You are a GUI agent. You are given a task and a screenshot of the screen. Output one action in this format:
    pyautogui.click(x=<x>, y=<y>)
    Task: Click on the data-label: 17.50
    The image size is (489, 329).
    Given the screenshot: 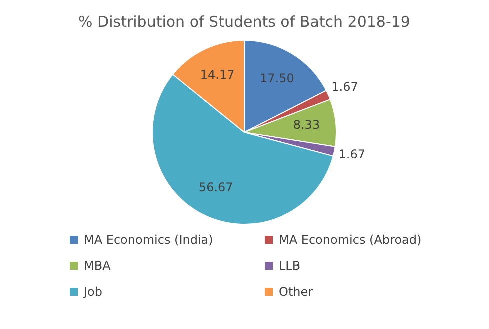 What is the action you would take?
    pyautogui.click(x=277, y=78)
    